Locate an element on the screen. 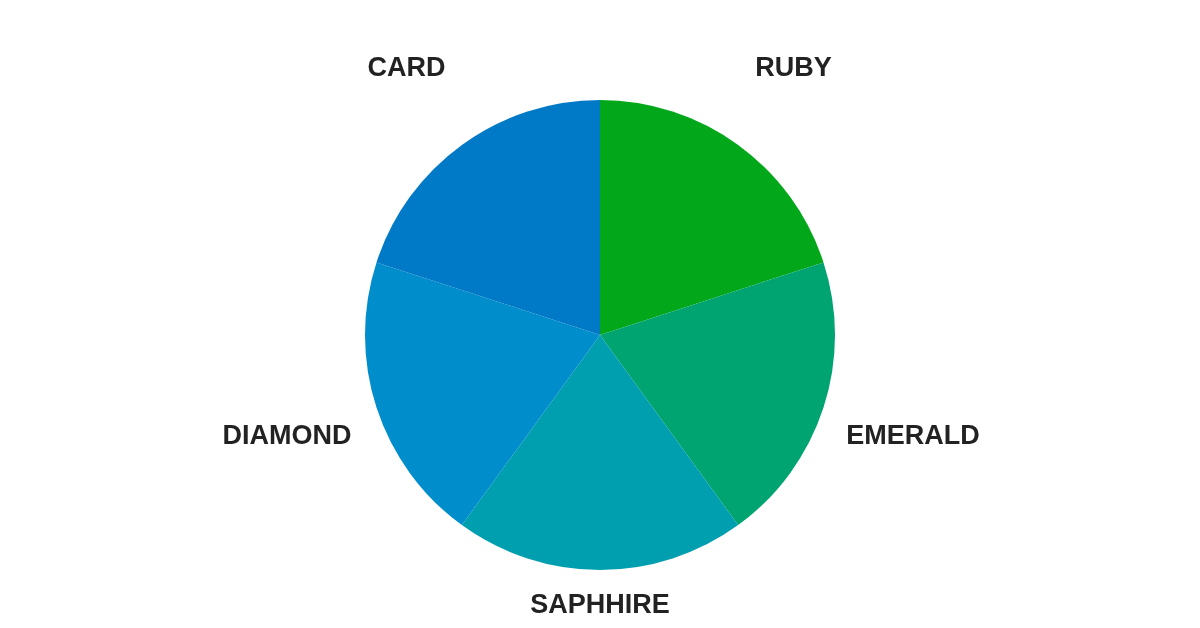  slice-label: RUBY is located at coordinates (793, 67).